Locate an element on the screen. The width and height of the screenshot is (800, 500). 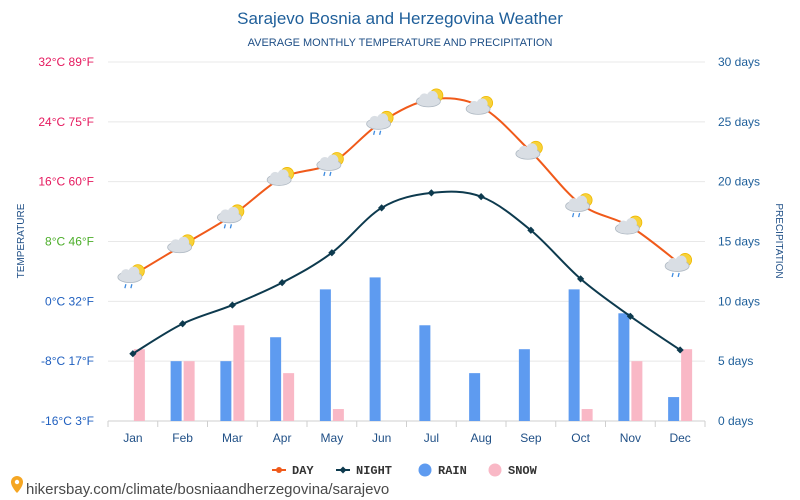
x-tick-label: Oct is located at coordinates (580, 438).